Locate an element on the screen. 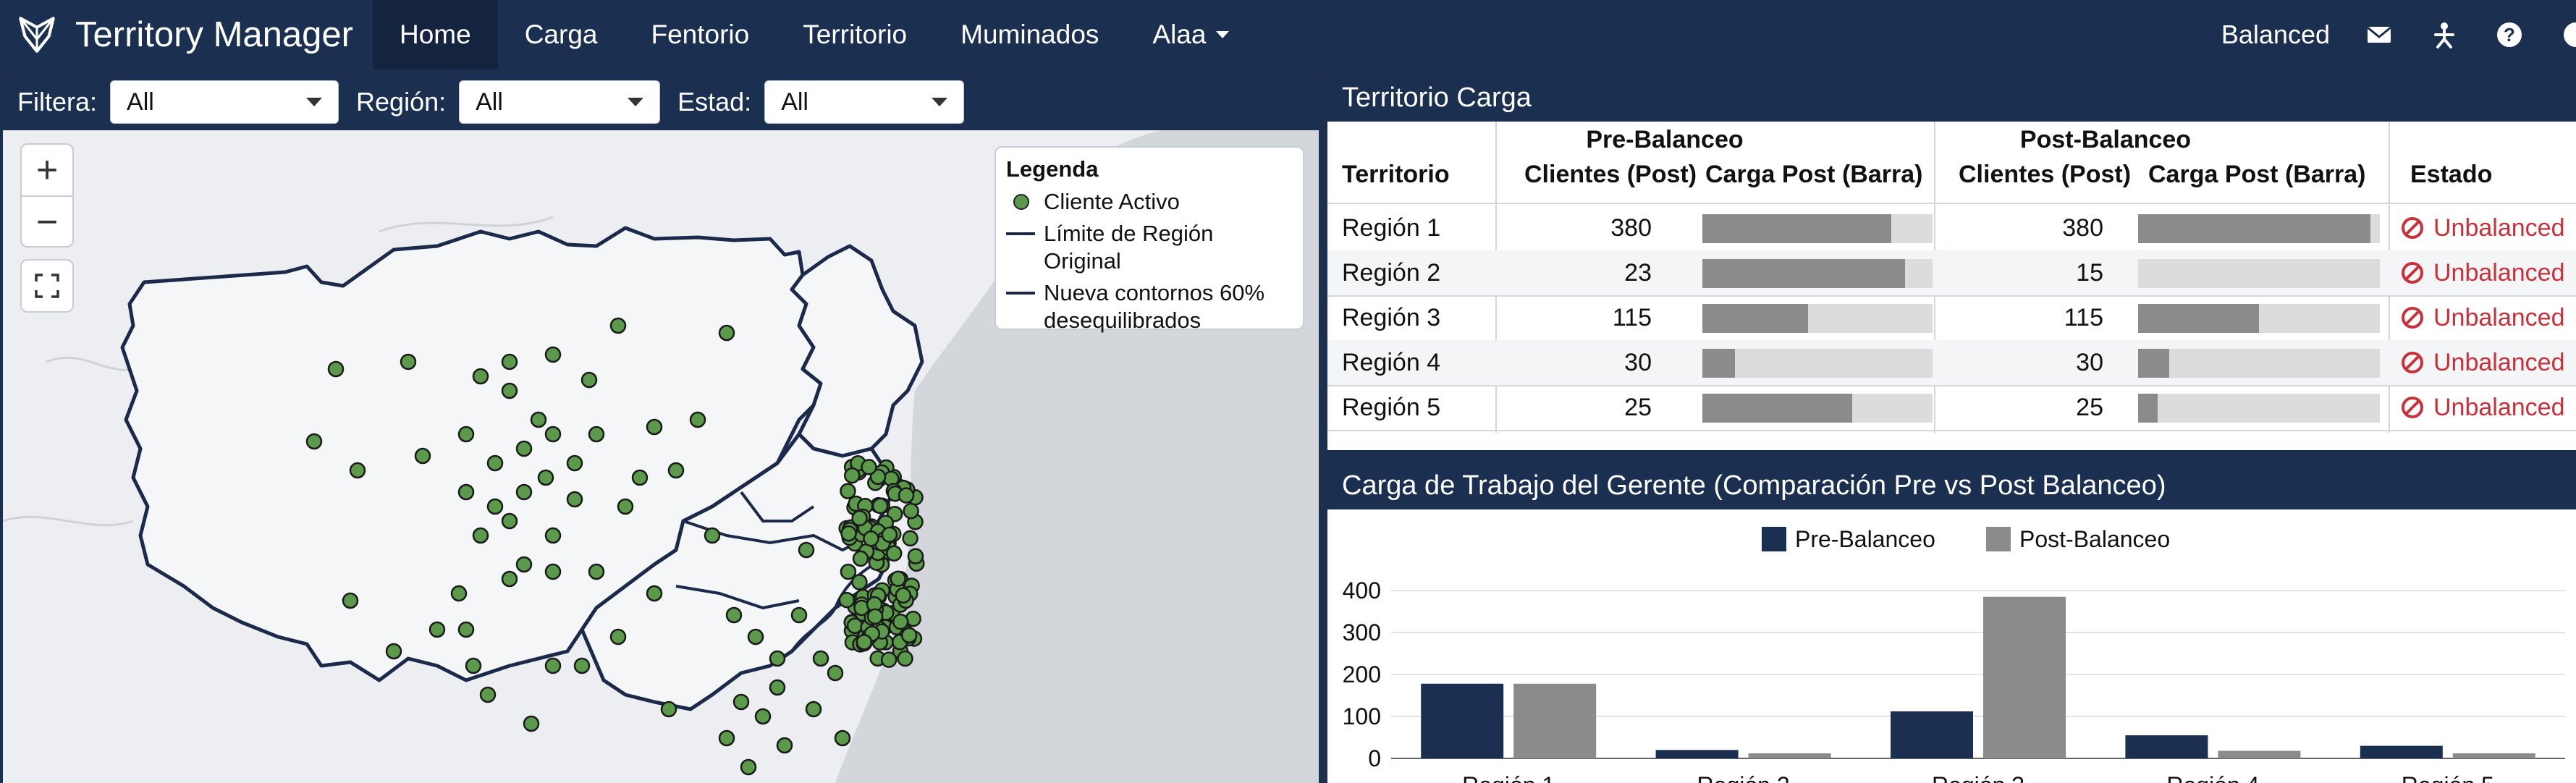 The width and height of the screenshot is (2576, 783). nav-tab-home: Home is located at coordinates (435, 34).